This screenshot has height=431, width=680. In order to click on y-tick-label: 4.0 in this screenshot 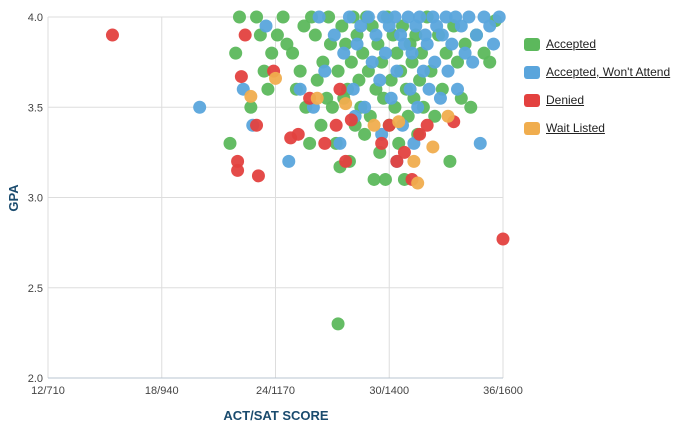, I will do `click(35, 18)`.